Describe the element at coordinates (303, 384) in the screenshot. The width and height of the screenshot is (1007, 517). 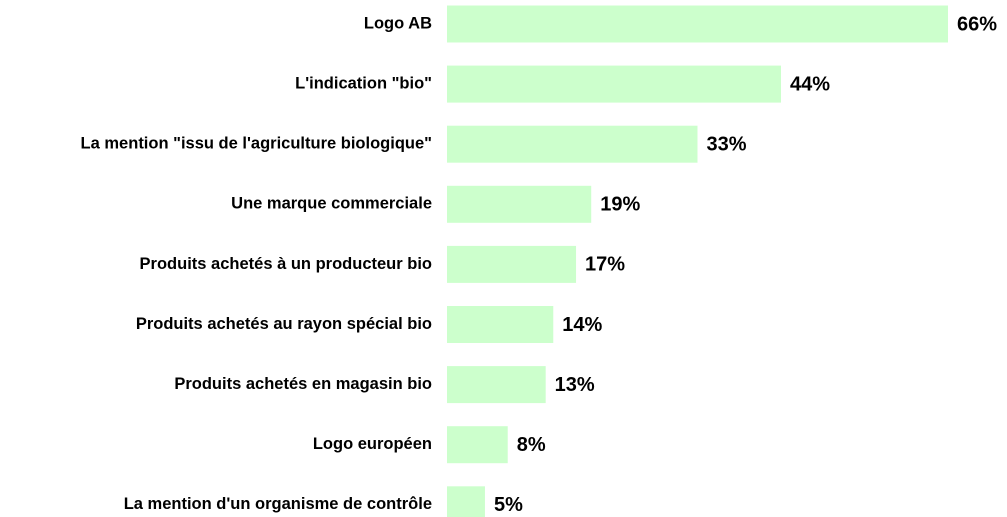
I see `category-label: Produits achetés en magasin bio` at that location.